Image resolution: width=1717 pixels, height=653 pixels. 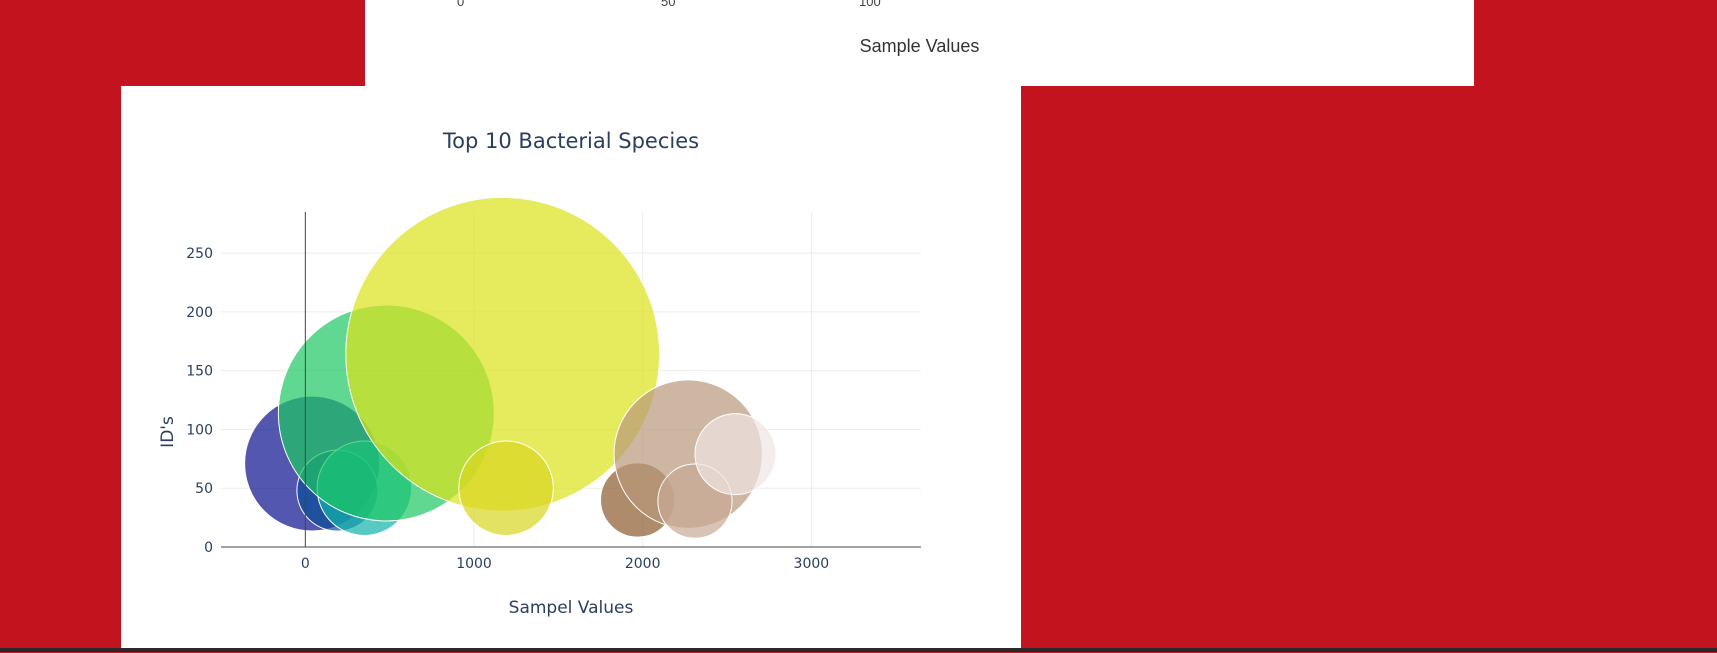 I want to click on top-chart-panel: 0 50 100 Sample Values, so click(x=919, y=43).